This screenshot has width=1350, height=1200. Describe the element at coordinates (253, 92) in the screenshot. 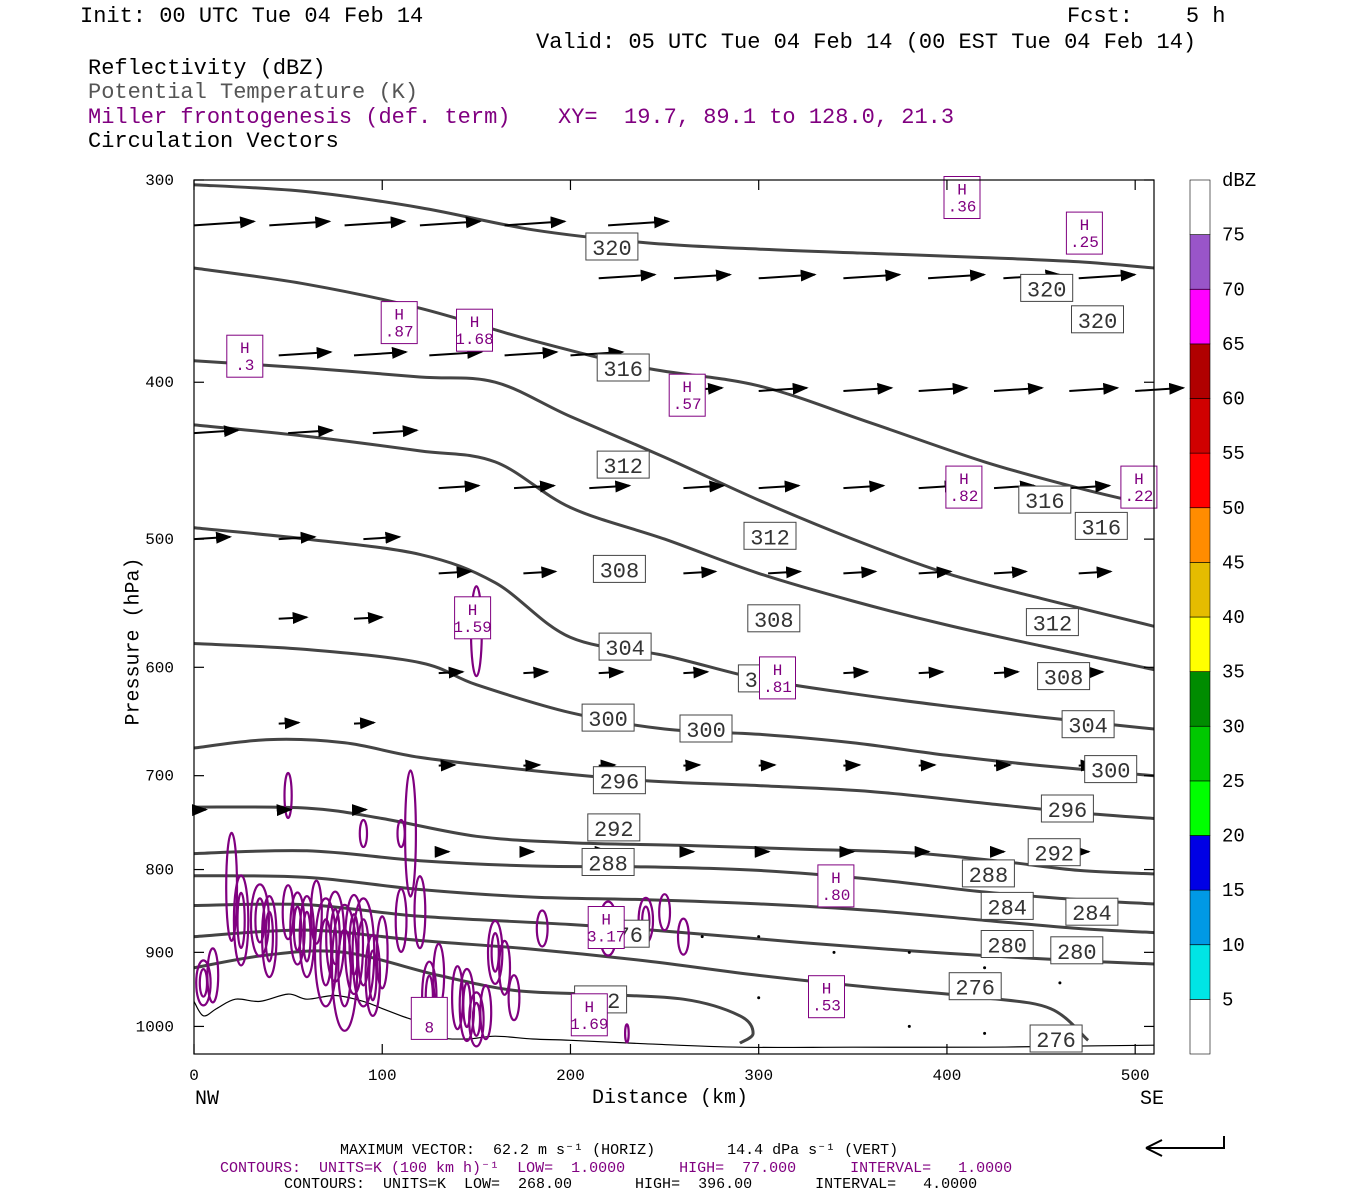

I see `field-theta: Potential Temperature (K)` at that location.